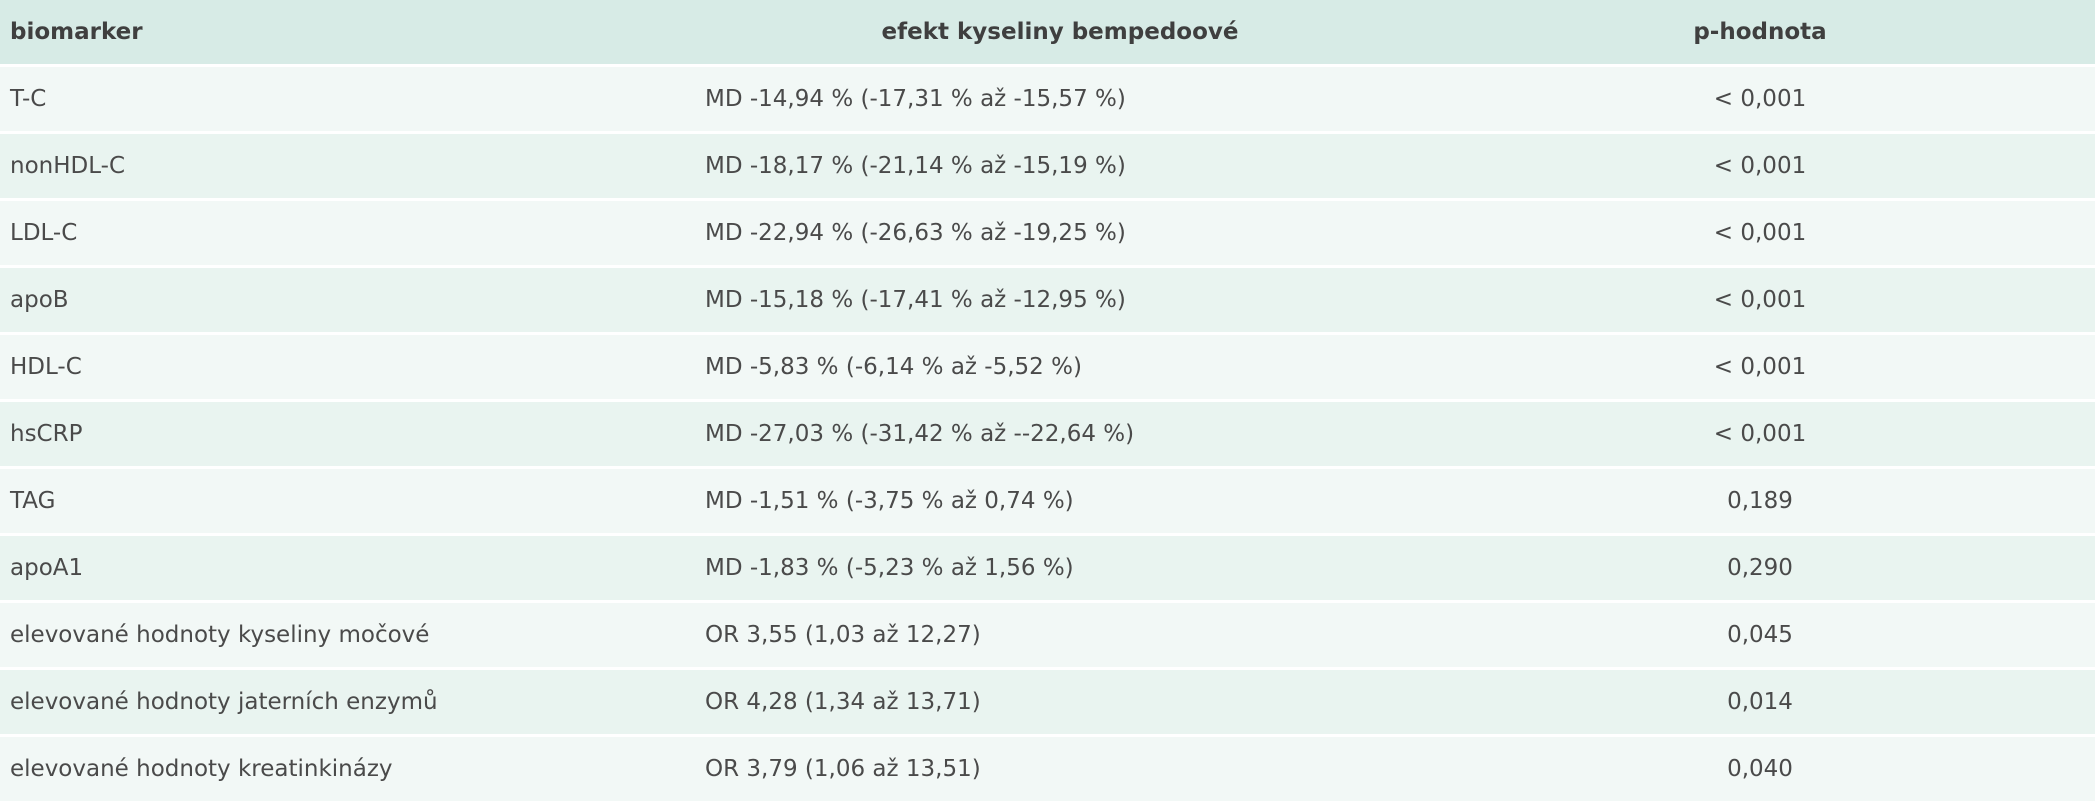  Describe the element at coordinates (1055, 702) in the screenshot. I see `table-cell: OR 4,28 (1,34 až 13,71)` at that location.